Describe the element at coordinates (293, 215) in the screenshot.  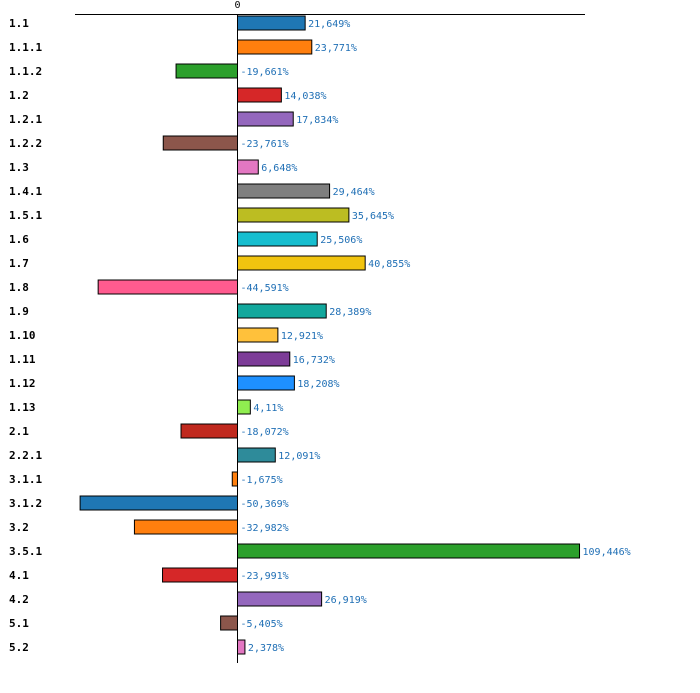
I see `bar-1.5.1` at that location.